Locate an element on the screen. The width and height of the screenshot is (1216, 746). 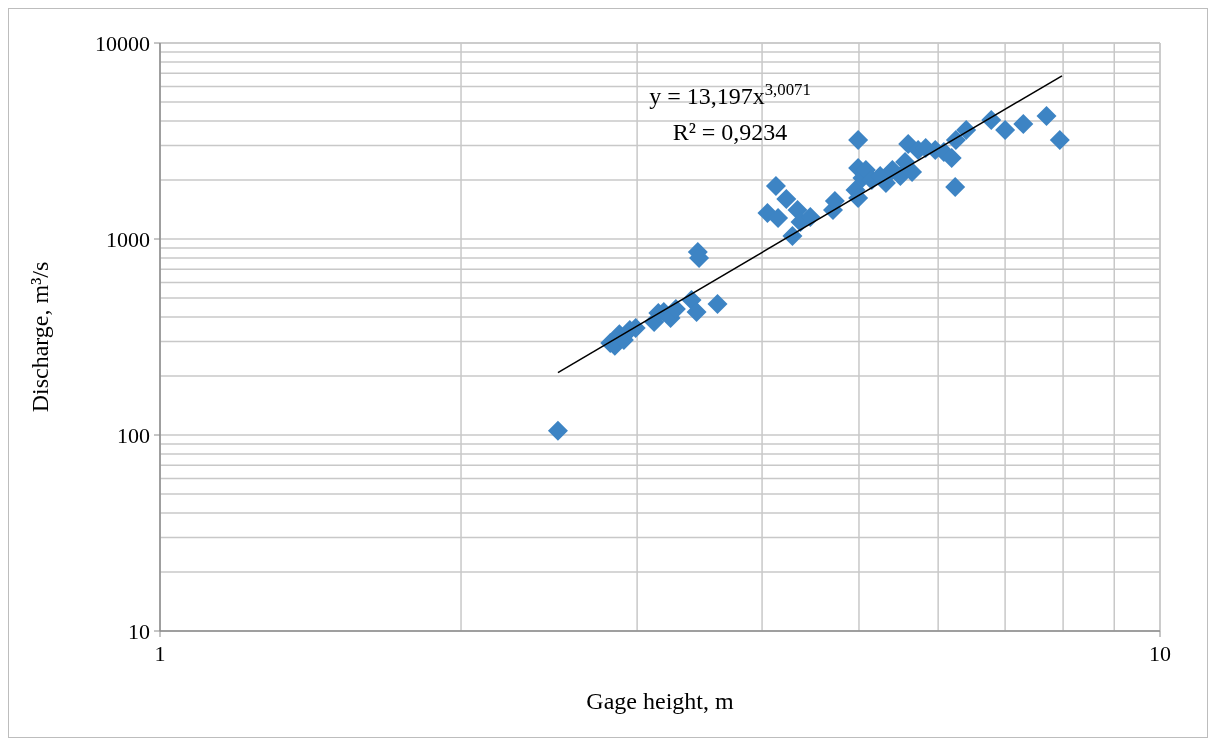
y-axis-title: Discharge, m³/s is located at coordinates (40, 337).